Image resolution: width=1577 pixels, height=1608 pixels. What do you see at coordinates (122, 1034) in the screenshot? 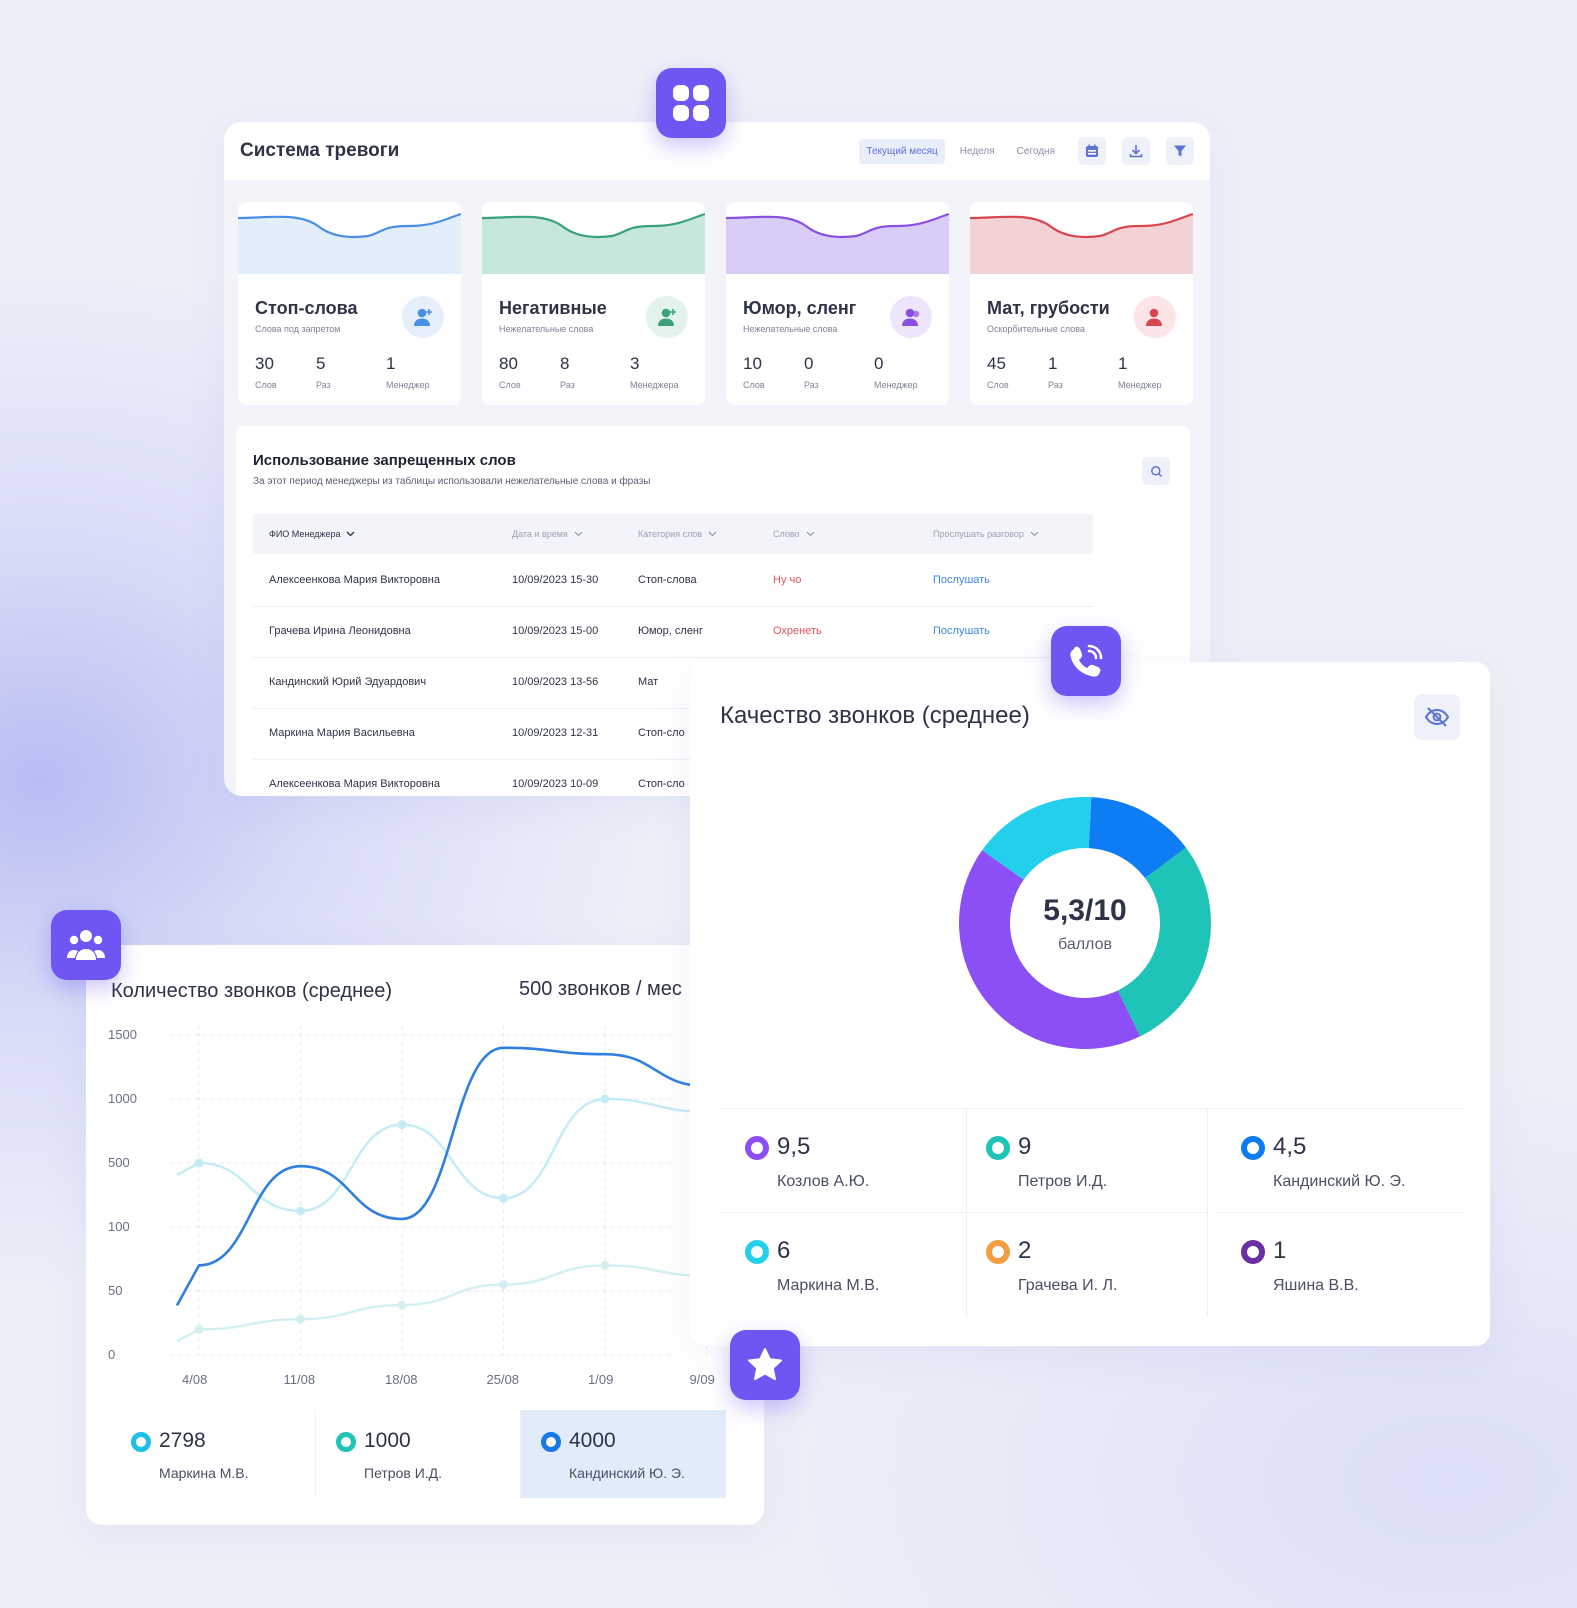
I see `y-tick-label: 1500` at bounding box center [122, 1034].